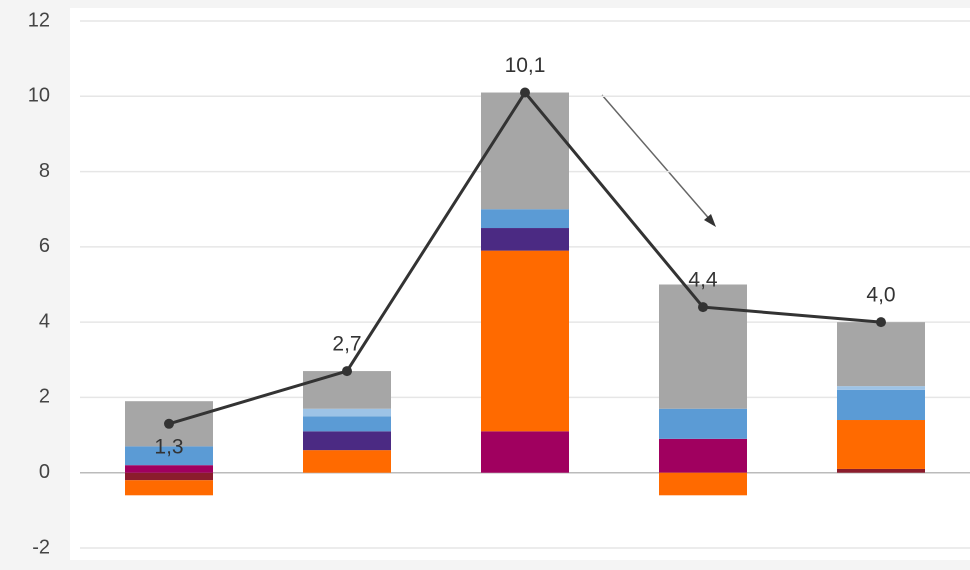  Describe the element at coordinates (39, 96) in the screenshot. I see `y-tick-label: 10` at that location.